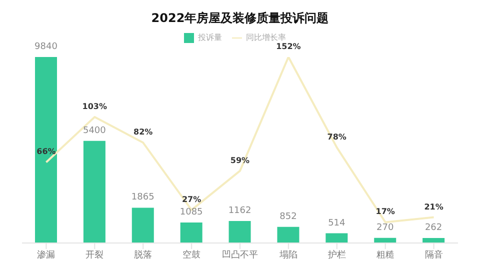 The height and width of the screenshot is (267, 480). I want to click on data-label: 1085, so click(191, 212).